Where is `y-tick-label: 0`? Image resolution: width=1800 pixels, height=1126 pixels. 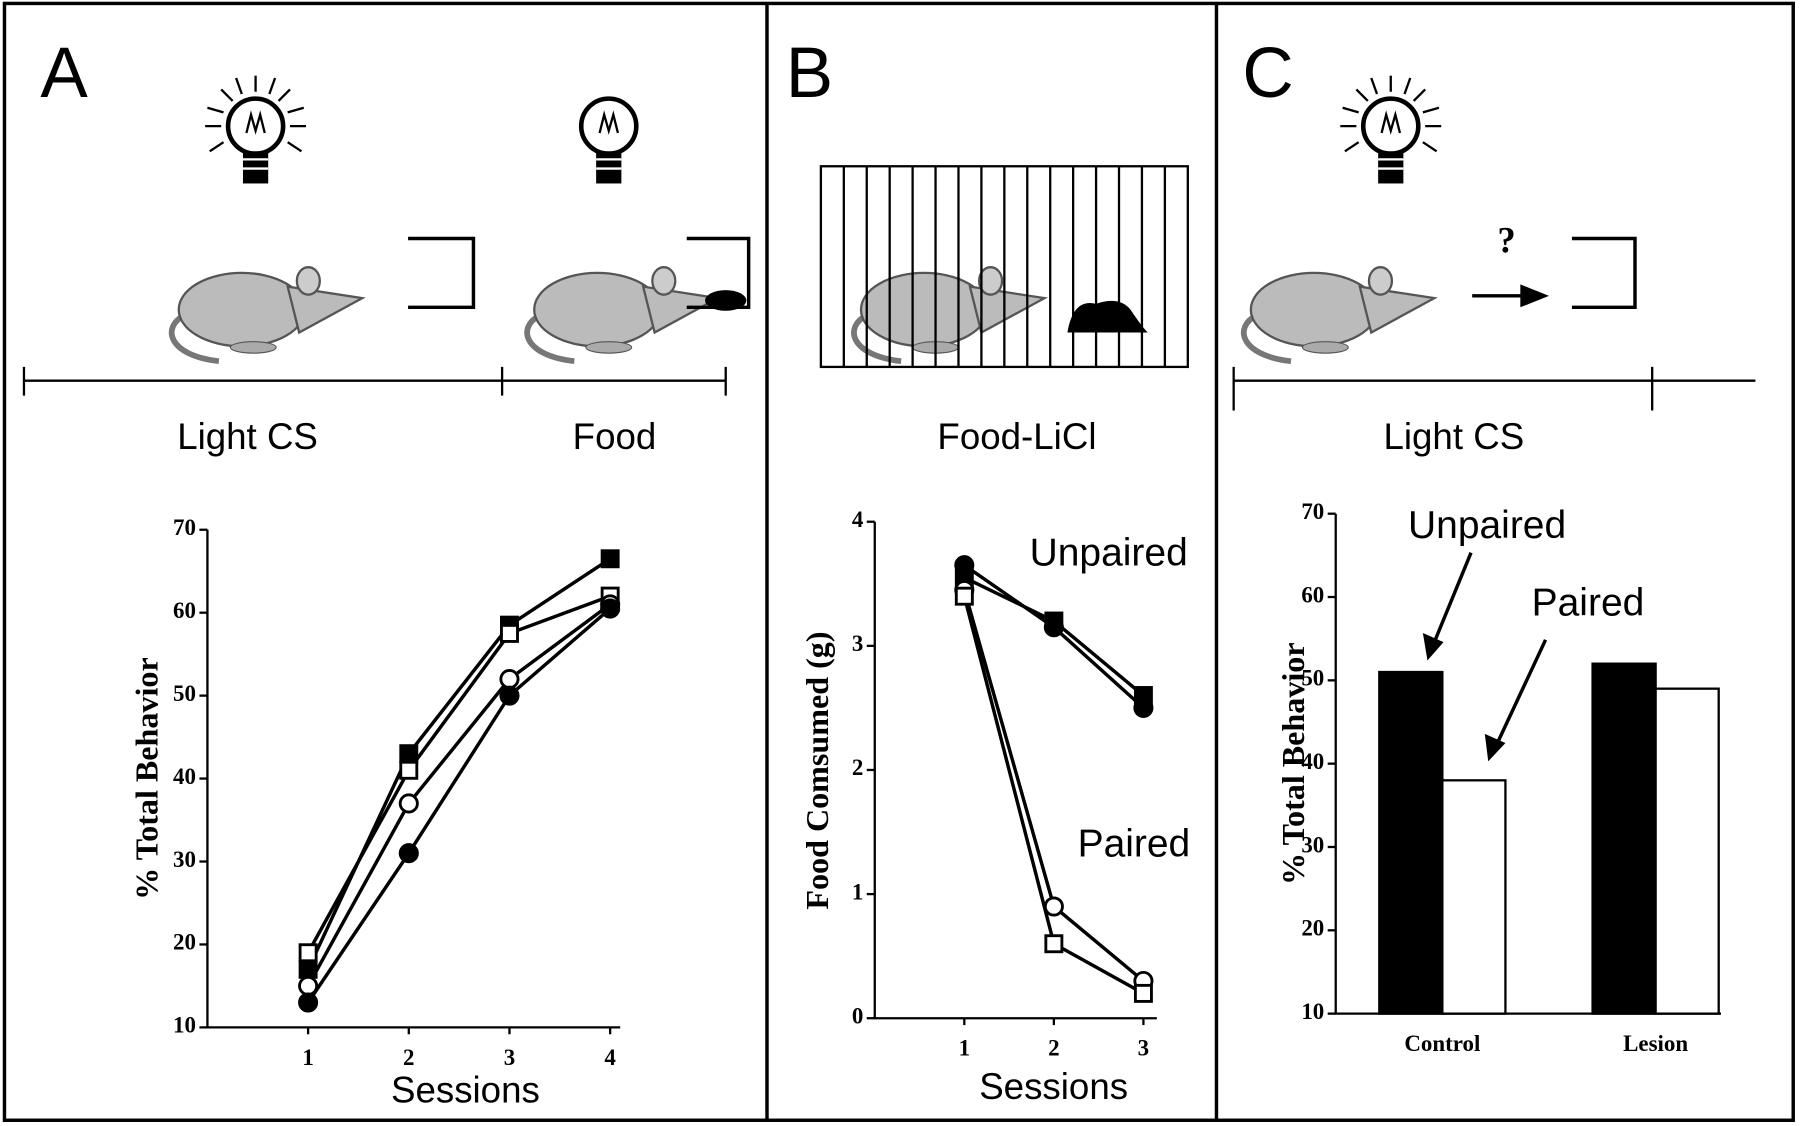
y-tick-label: 0 is located at coordinates (857, 1015).